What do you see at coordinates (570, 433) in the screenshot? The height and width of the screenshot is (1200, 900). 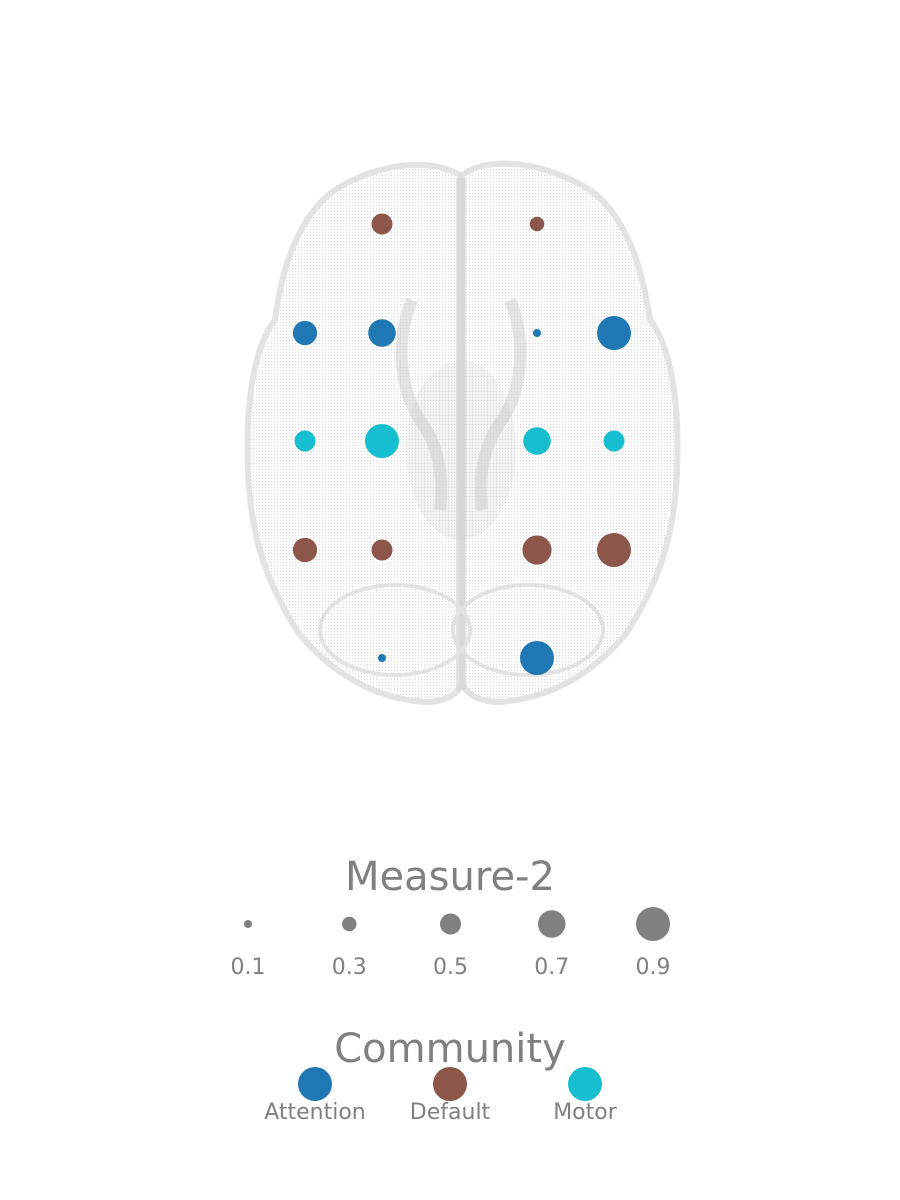 I see `brain-outline-right` at bounding box center [570, 433].